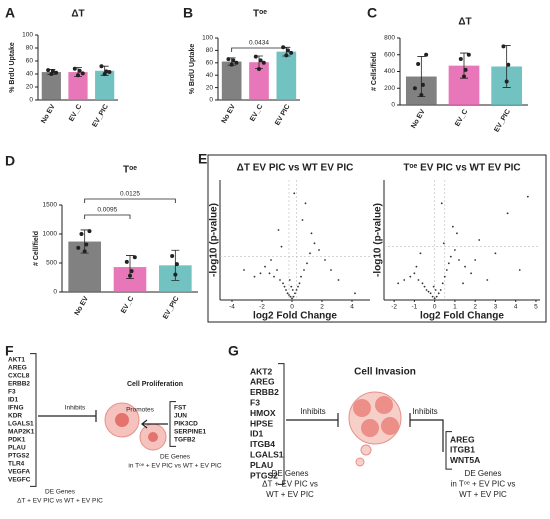  Describe the element at coordinates (60, 492) in the screenshot. I see `caption: DE Genes` at that location.